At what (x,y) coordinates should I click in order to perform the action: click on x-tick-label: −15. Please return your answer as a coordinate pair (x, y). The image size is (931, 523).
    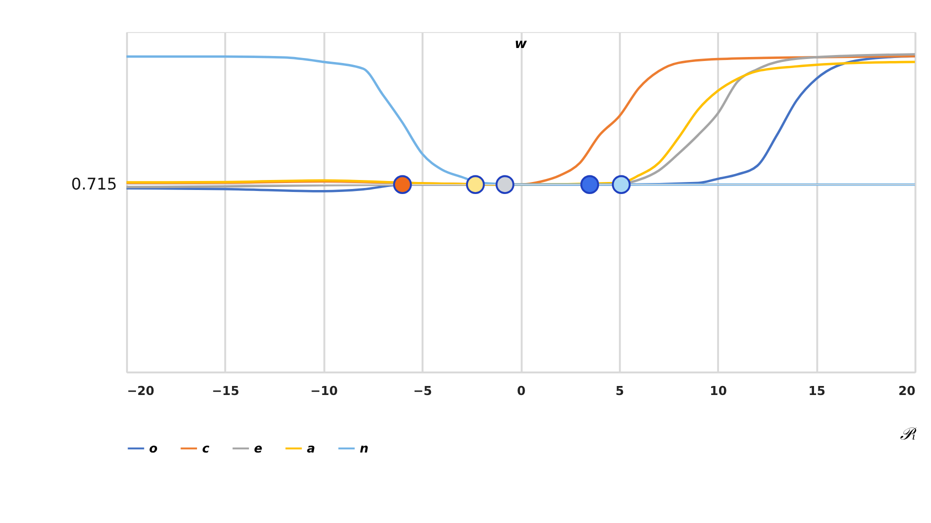
    Looking at the image, I should click on (226, 391).